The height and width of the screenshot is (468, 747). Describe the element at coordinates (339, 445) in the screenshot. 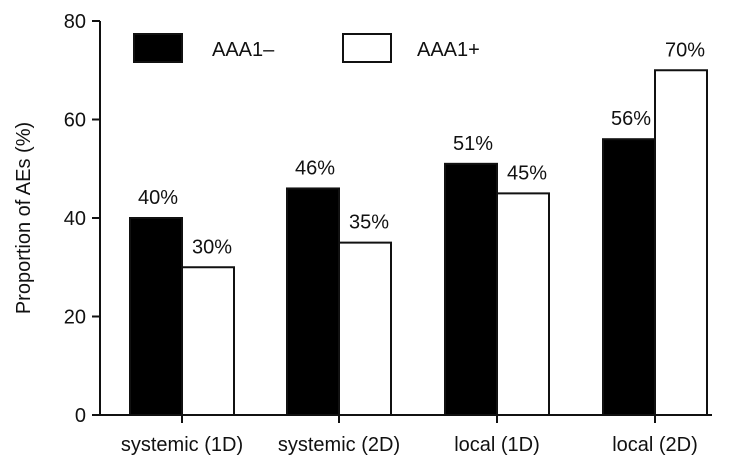

I see `x-tick-label: systemic (2D)` at that location.